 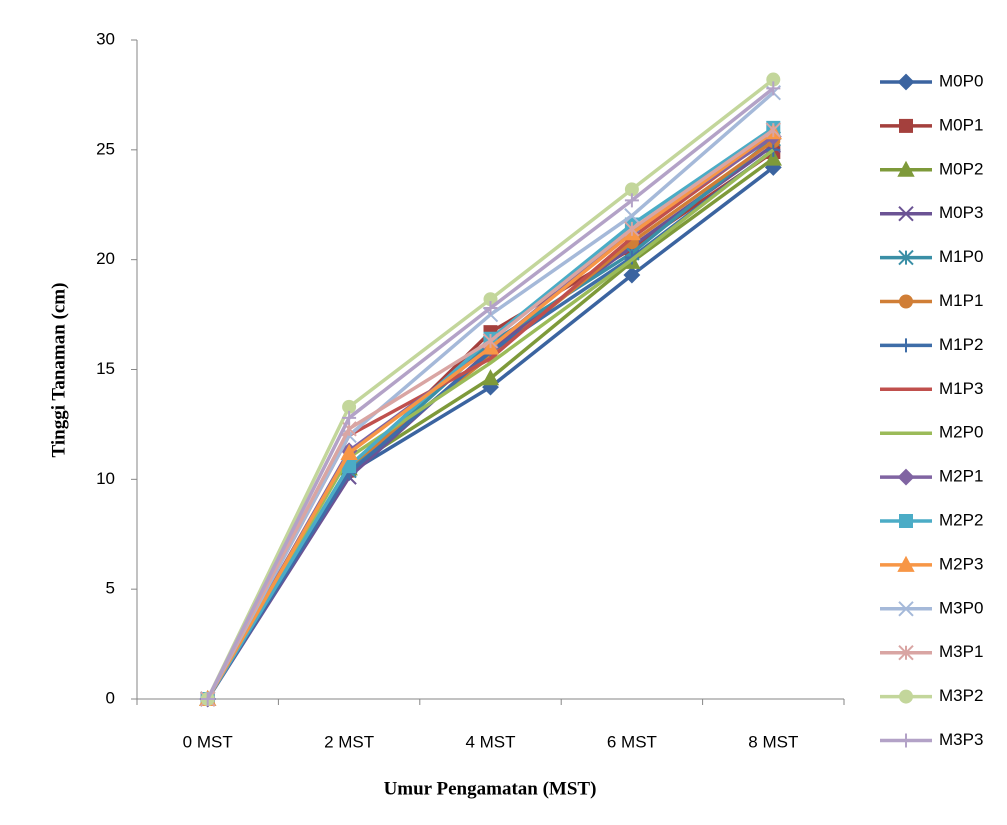 What do you see at coordinates (961, 695) in the screenshot?
I see `legend-label: M3P2` at bounding box center [961, 695].